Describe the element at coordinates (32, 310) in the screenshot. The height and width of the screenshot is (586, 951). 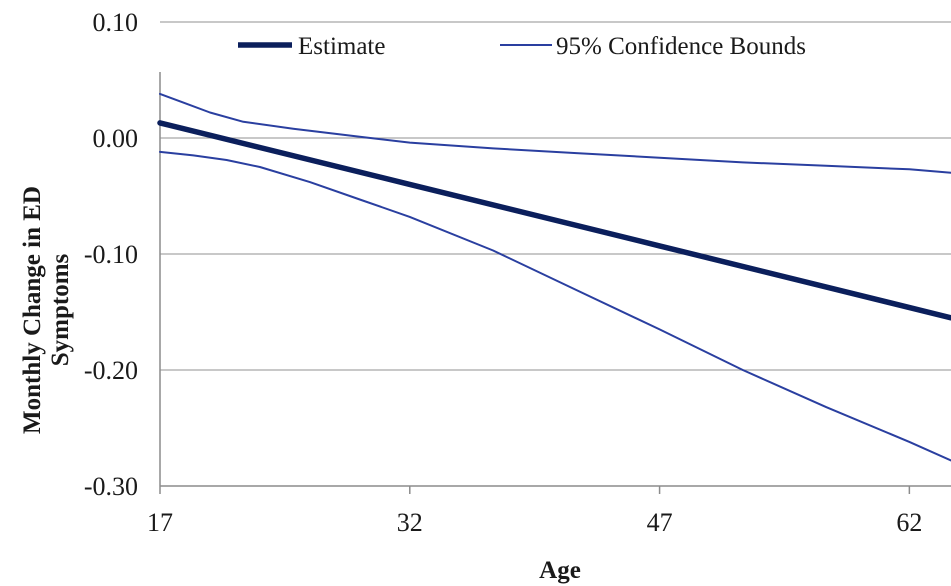
I see `y-axis-title-line-1: Monthly Change in ED` at that location.